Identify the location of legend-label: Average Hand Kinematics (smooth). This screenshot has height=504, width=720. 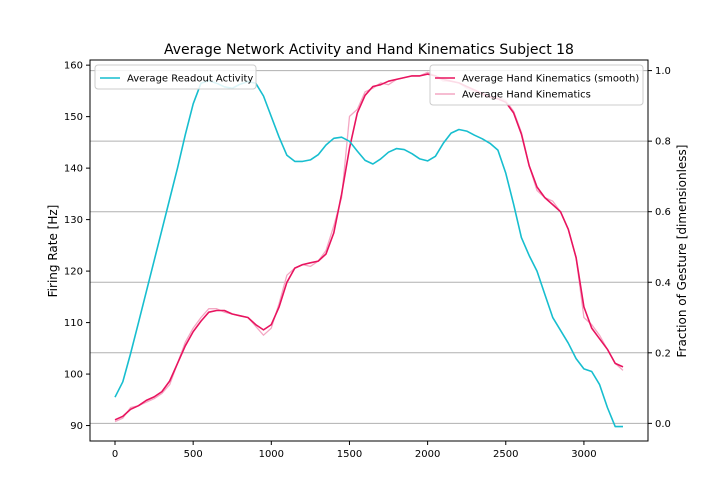
(550, 79).